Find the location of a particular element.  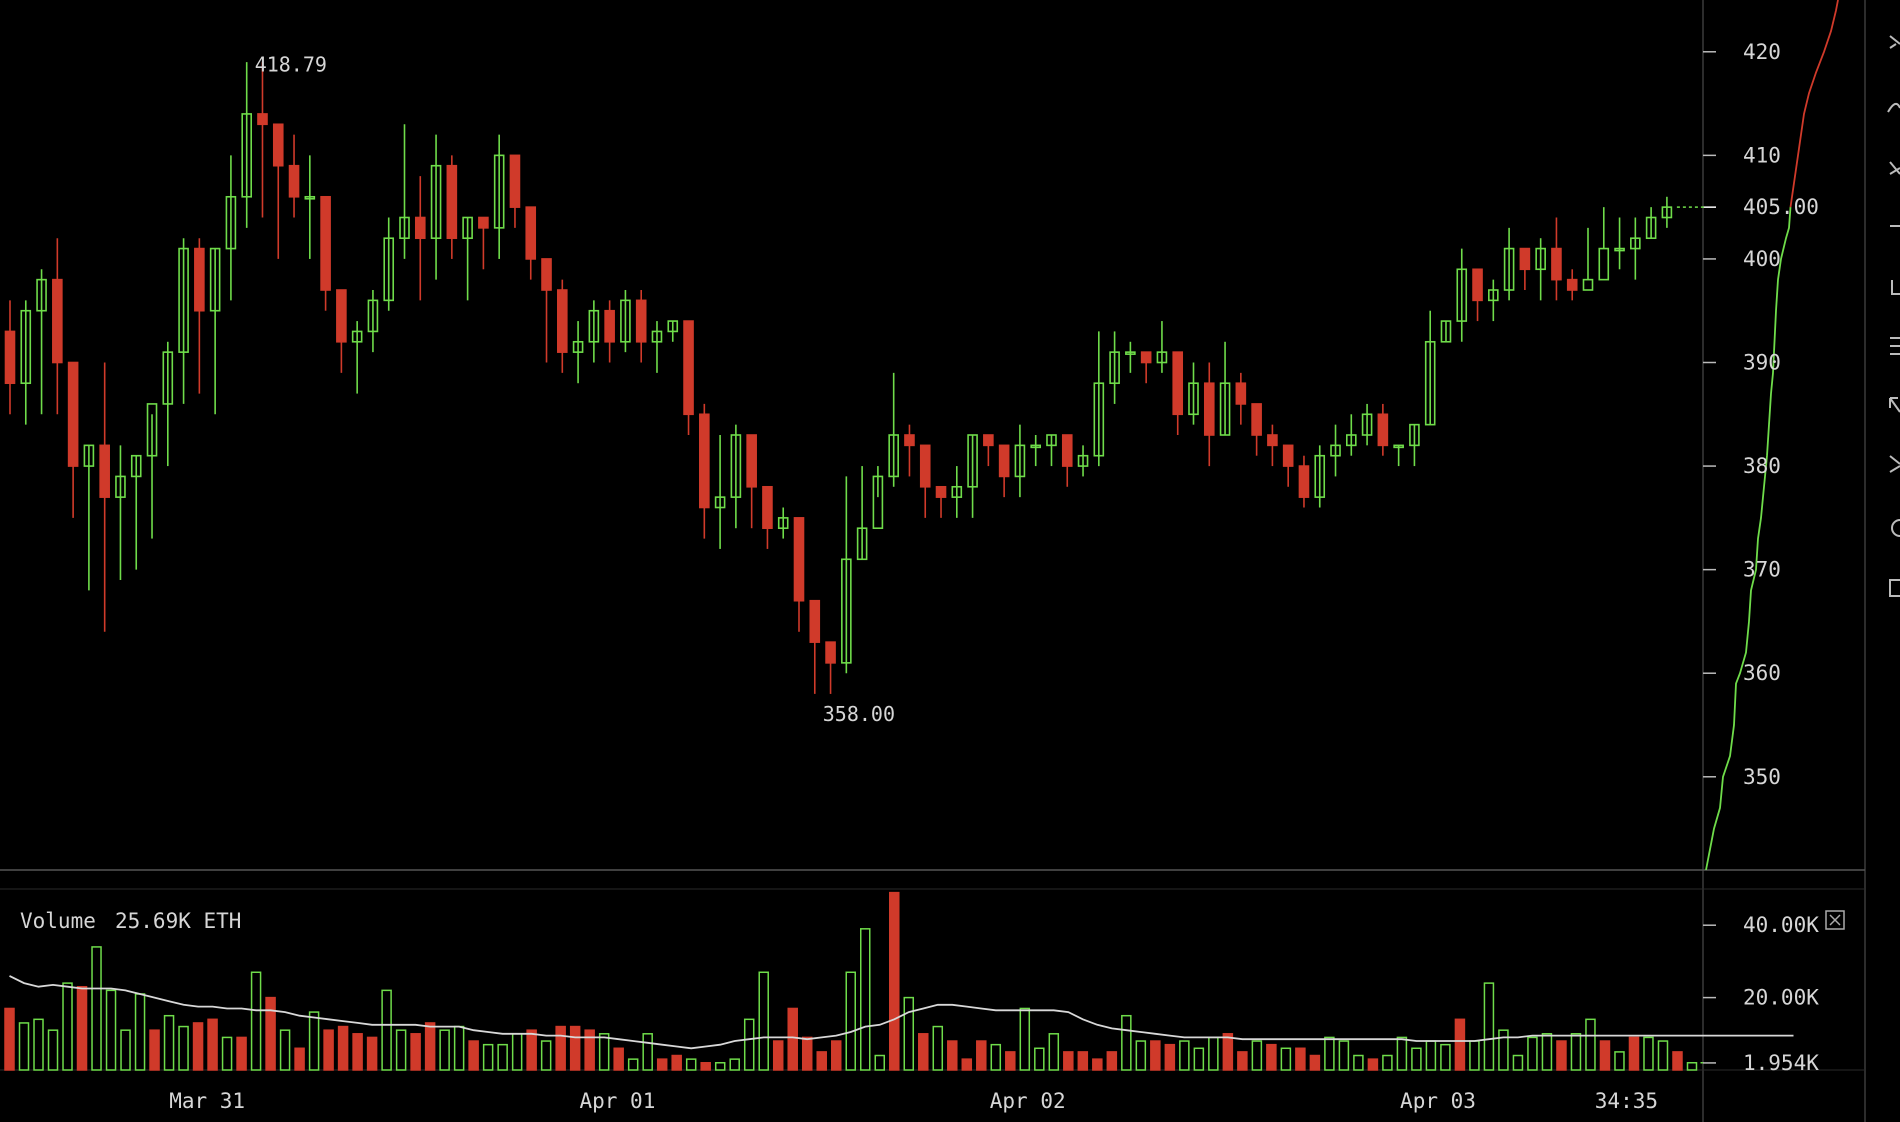

arrow-icon is located at coordinates (1894, 405).